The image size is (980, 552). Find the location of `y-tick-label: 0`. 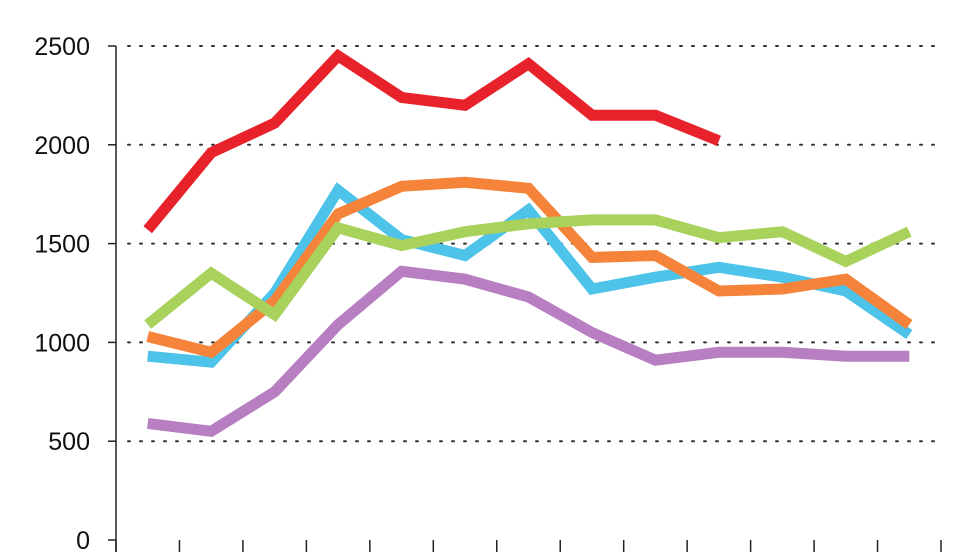

y-tick-label: 0 is located at coordinates (83, 539).